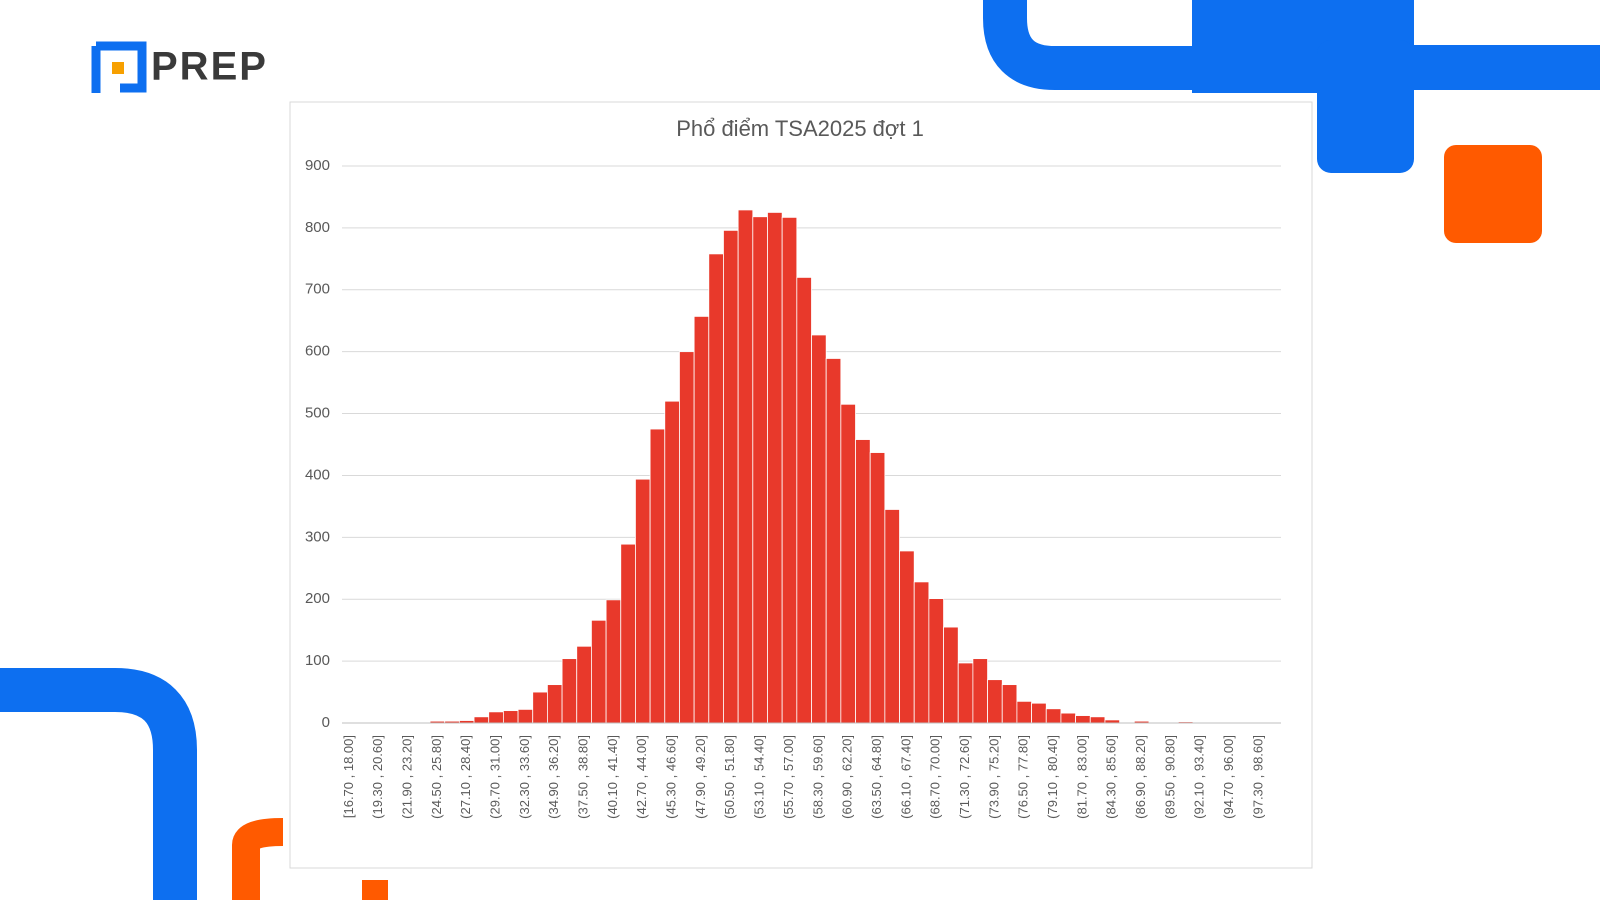  Describe the element at coordinates (317, 598) in the screenshot. I see `y-tick-label: 200` at that location.